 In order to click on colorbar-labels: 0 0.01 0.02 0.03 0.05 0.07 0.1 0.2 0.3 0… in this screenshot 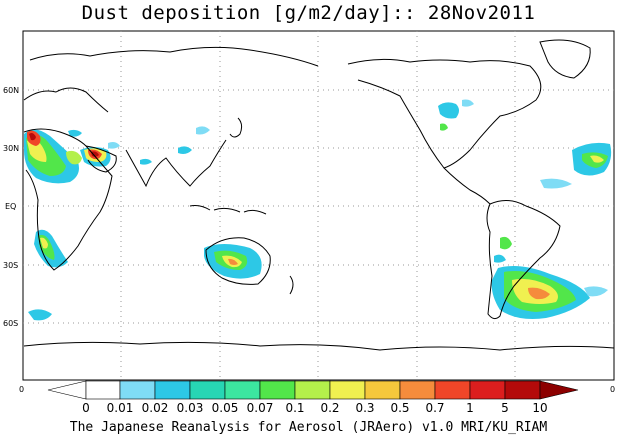, I will do `click(314, 408)`.